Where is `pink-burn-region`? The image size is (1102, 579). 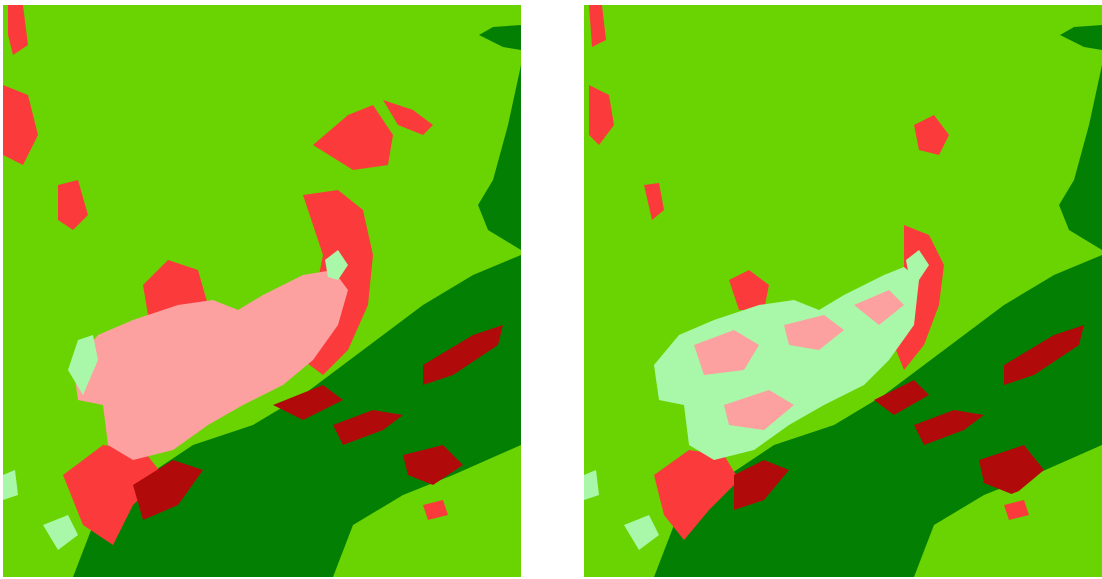 pink-burn-region is located at coordinates (210, 365).